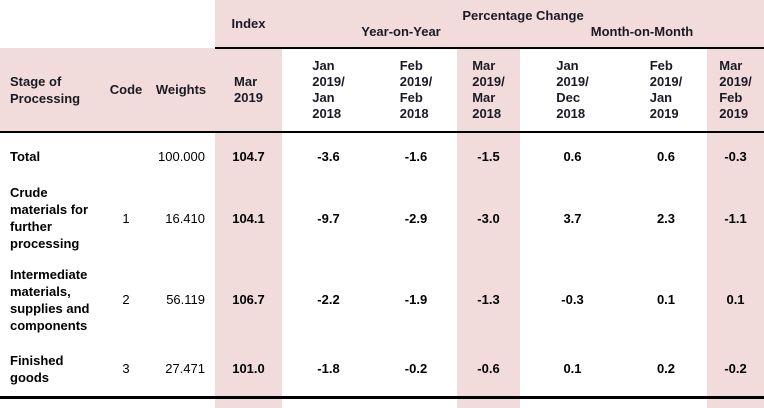 The image size is (764, 408). I want to click on percentage-change-label: Percentage Change, so click(523, 15).